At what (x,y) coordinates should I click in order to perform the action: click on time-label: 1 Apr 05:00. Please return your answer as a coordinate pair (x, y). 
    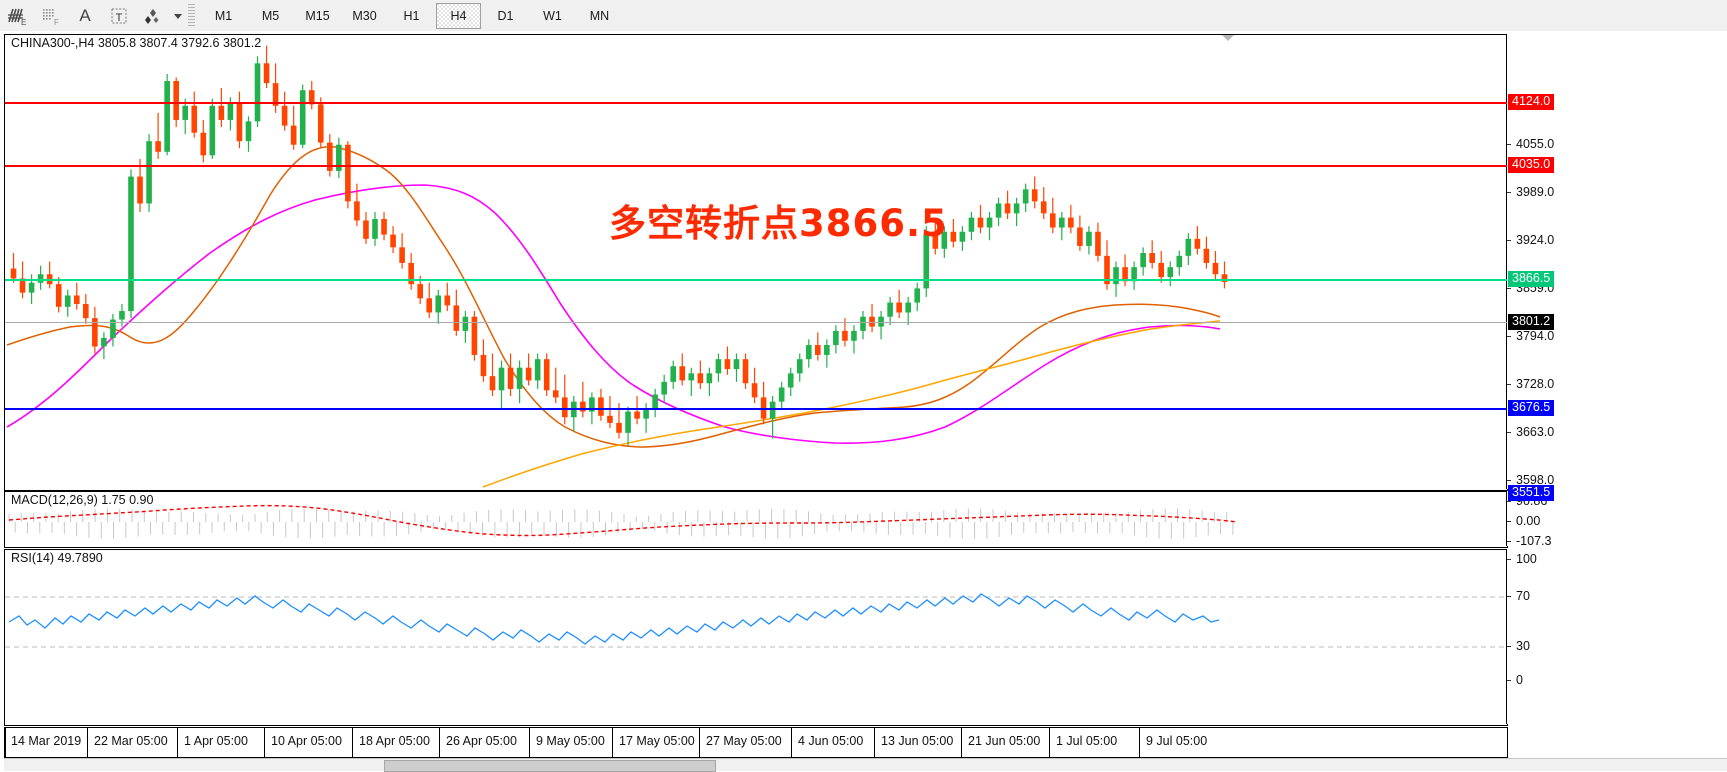
    Looking at the image, I should click on (216, 741).